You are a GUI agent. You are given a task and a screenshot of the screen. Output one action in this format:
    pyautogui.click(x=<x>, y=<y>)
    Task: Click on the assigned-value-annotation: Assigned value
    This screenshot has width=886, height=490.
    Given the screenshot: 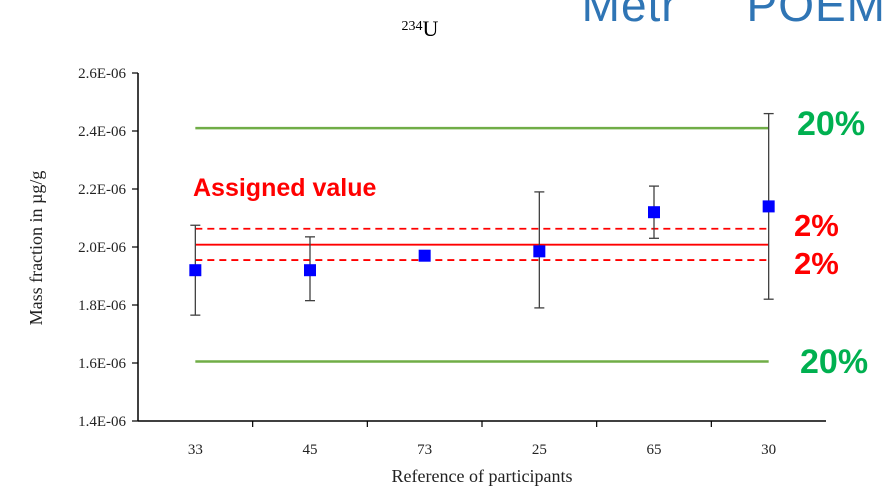 What is the action you would take?
    pyautogui.click(x=284, y=188)
    